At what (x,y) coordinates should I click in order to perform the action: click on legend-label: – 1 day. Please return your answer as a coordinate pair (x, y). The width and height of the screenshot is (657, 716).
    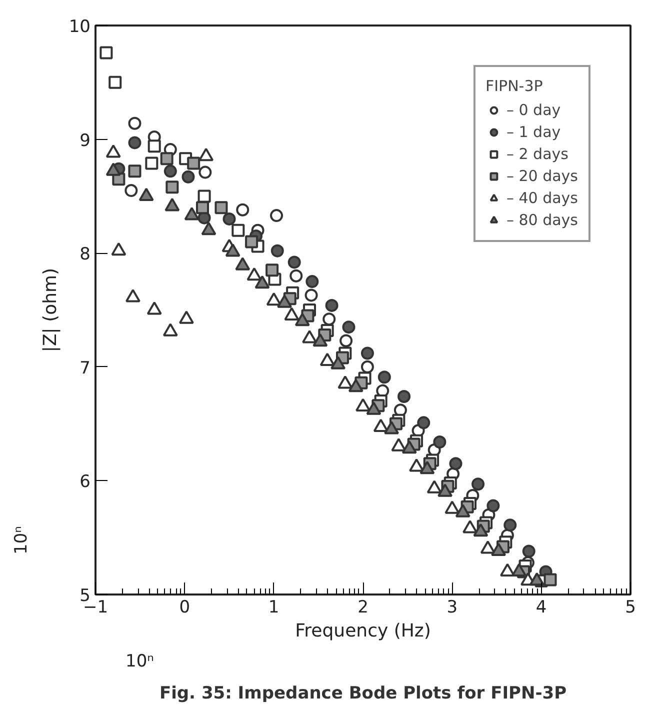
    Looking at the image, I should click on (533, 132).